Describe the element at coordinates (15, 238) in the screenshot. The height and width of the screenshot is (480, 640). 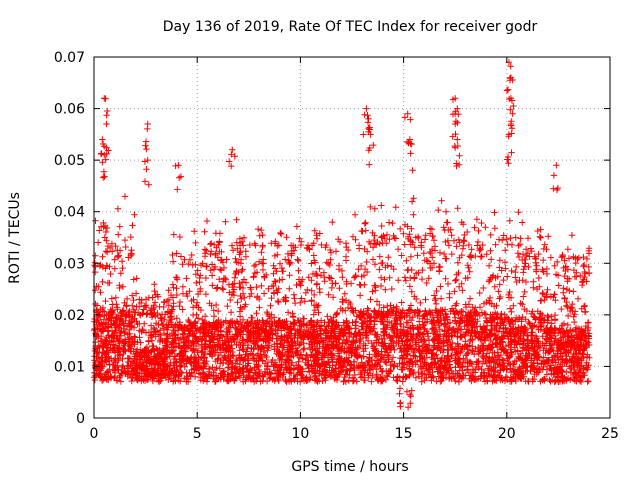
I see `y-axis-label: ROTI / TECUs` at that location.